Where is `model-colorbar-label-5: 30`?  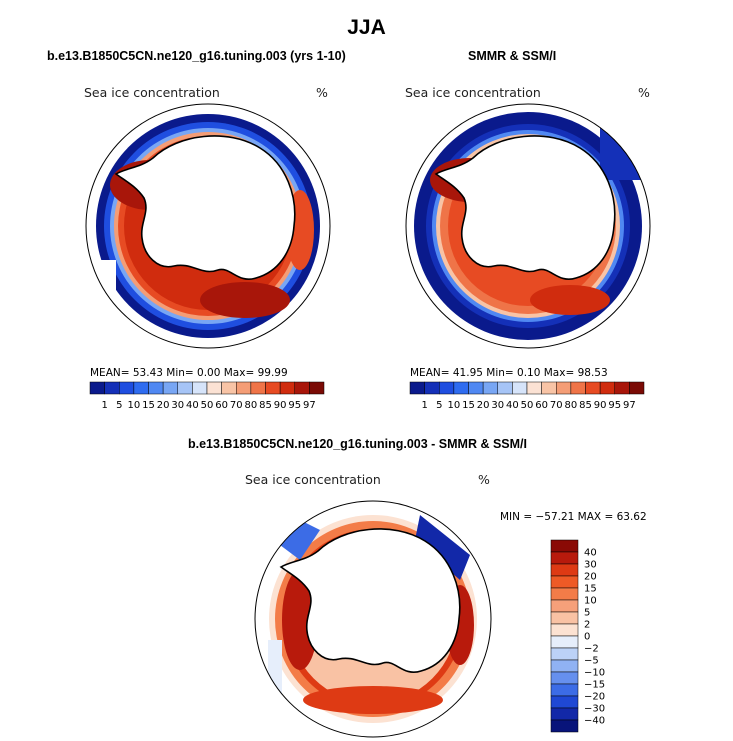 model-colorbar-label-5: 30 is located at coordinates (177, 405).